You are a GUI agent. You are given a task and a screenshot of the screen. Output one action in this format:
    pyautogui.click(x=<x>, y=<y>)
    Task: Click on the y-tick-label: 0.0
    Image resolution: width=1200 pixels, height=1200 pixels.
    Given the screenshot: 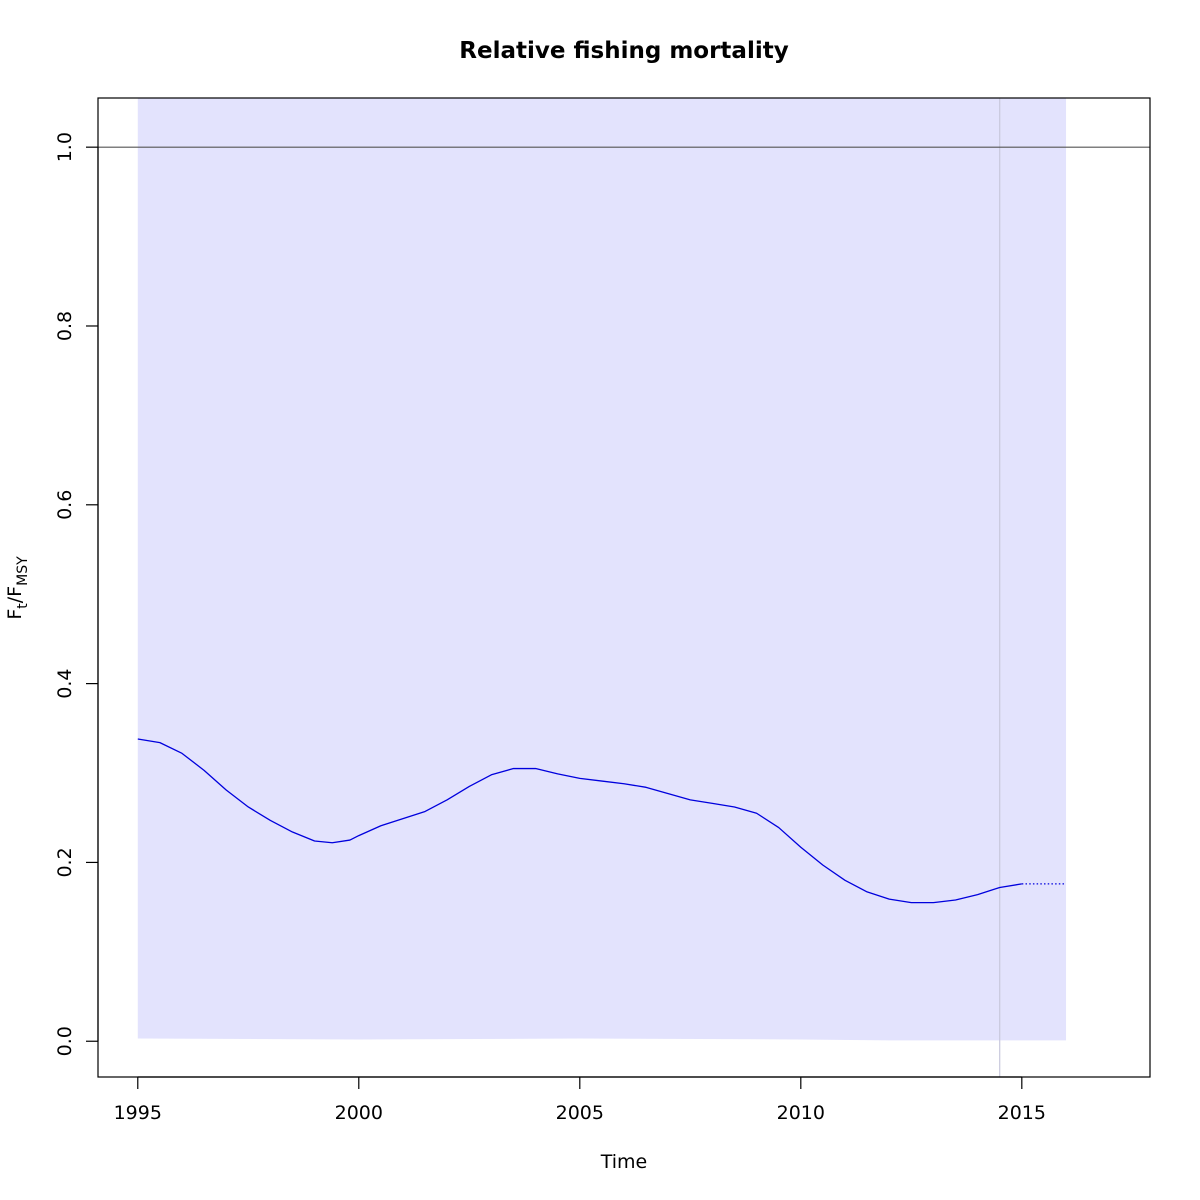 What is the action you would take?
    pyautogui.click(x=65, y=1041)
    